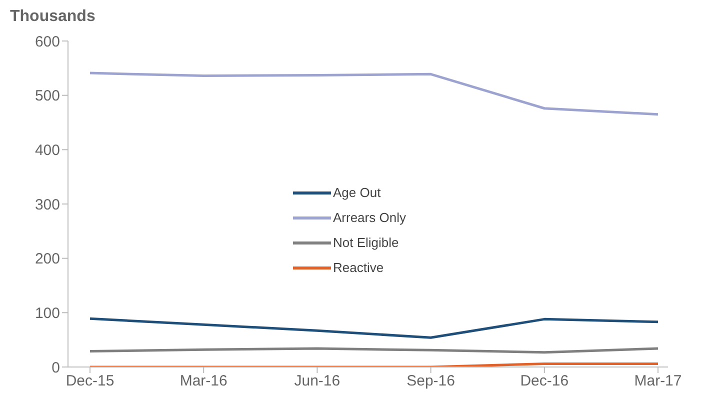 Image resolution: width=706 pixels, height=405 pixels. What do you see at coordinates (47, 150) in the screenshot?
I see `y-tick-label: 400` at bounding box center [47, 150].